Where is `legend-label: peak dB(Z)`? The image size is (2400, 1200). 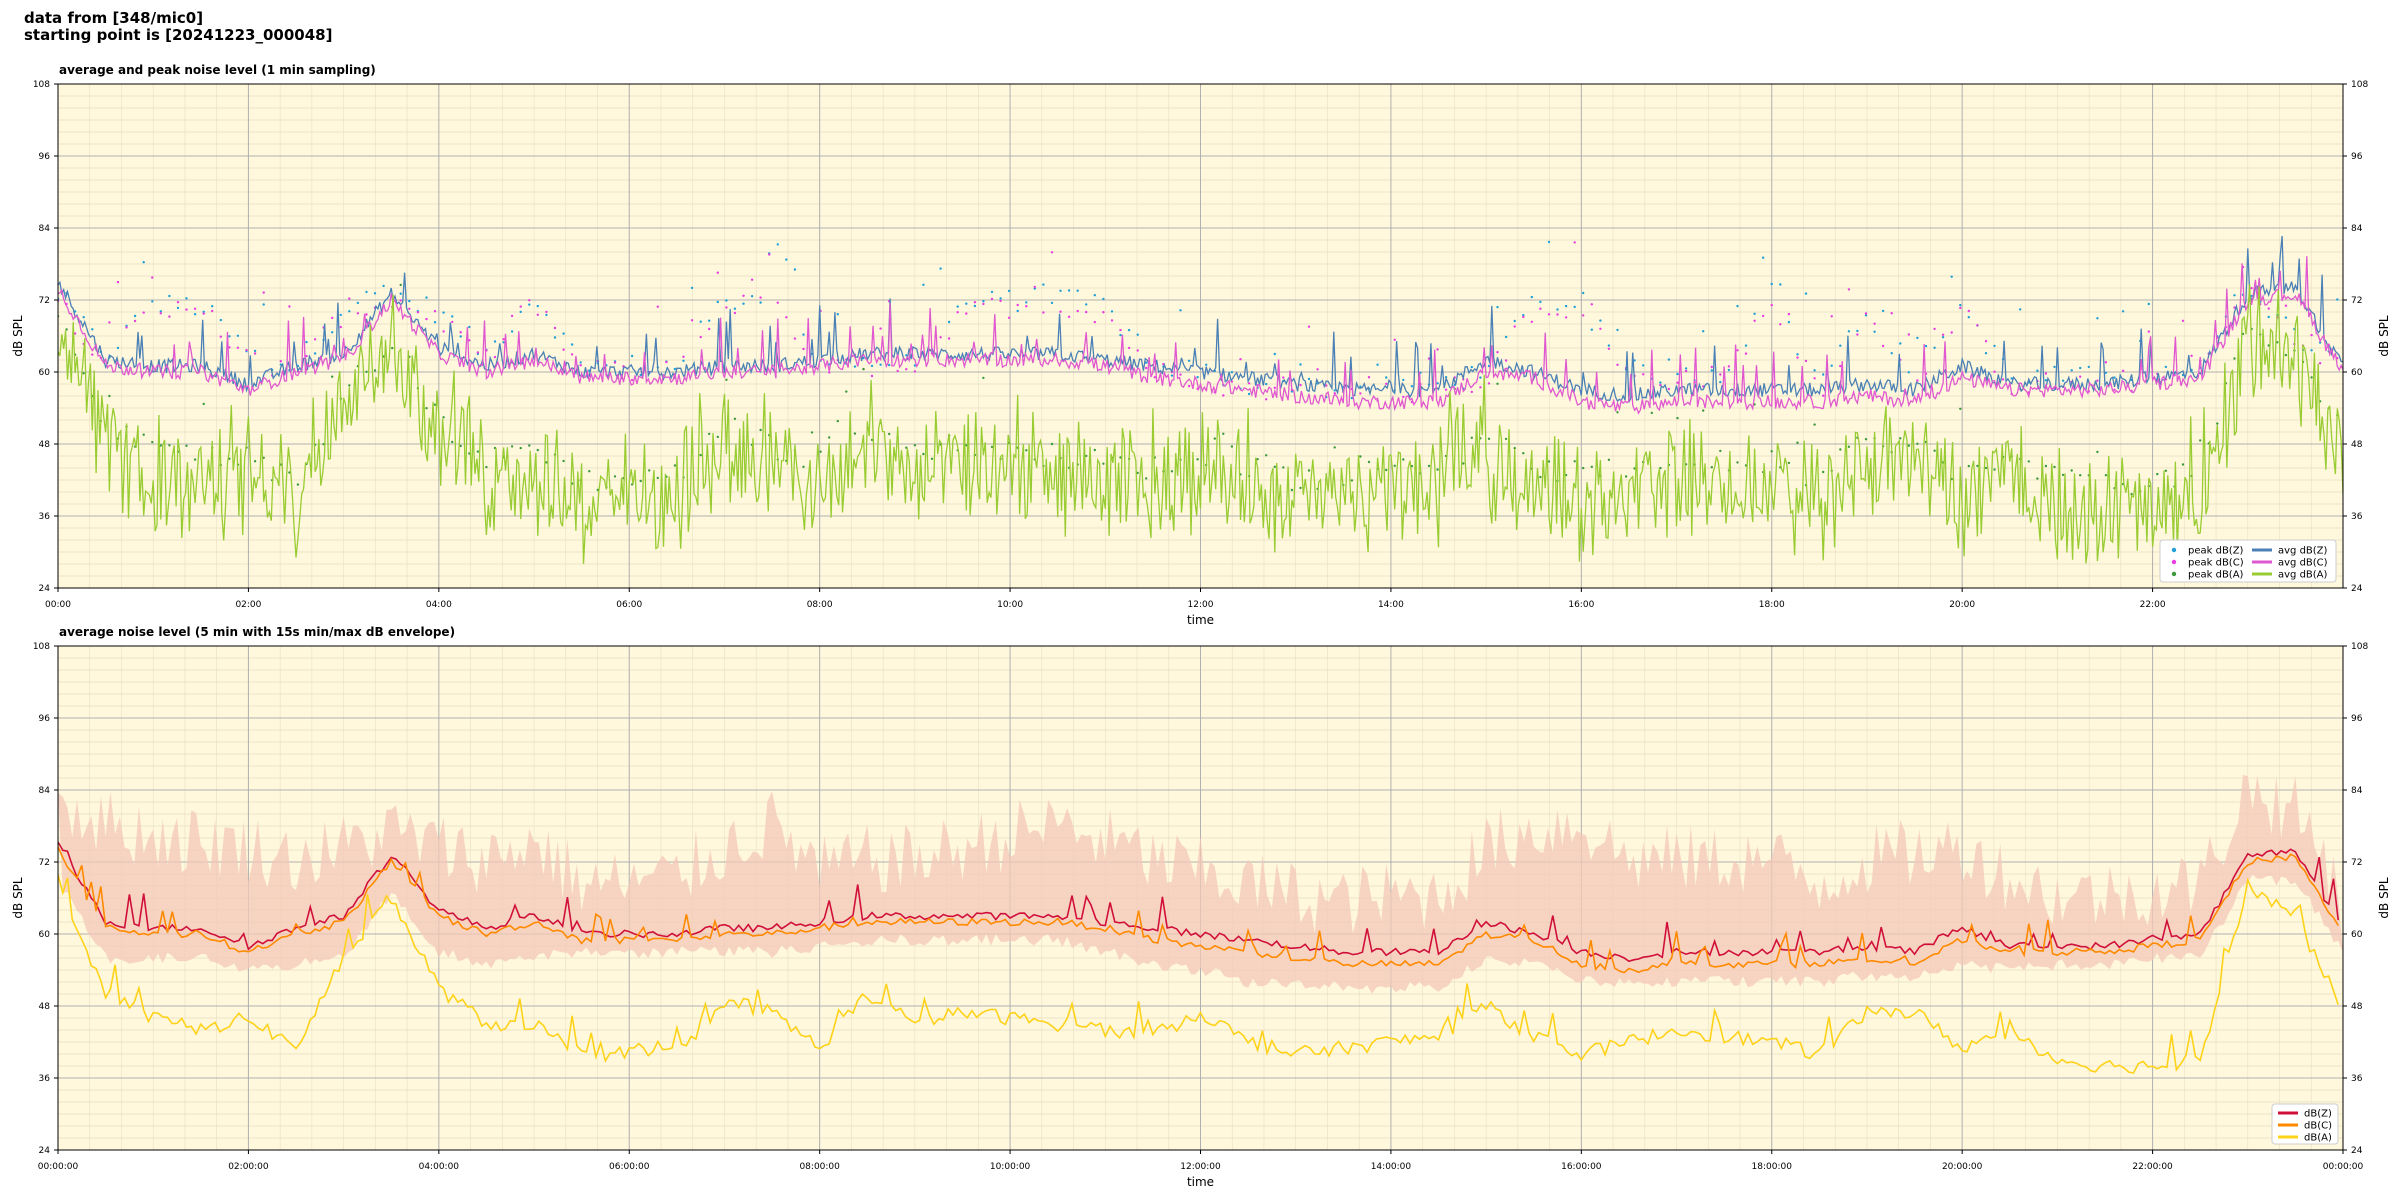
legend-label: peak dB(Z) is located at coordinates (2216, 551).